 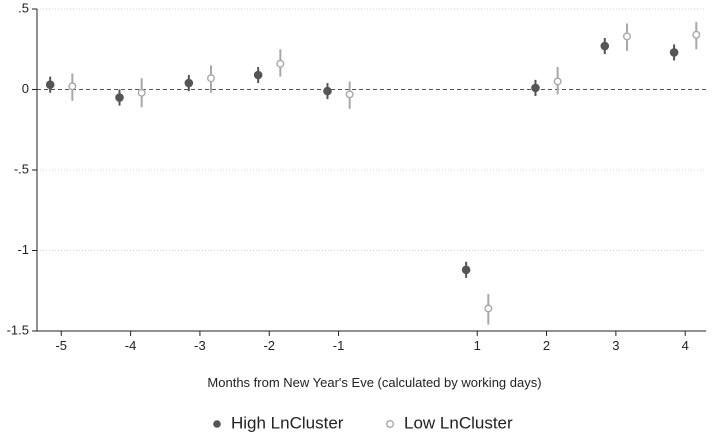 What do you see at coordinates (685, 345) in the screenshot?
I see `x-tick-label: 4` at bounding box center [685, 345].